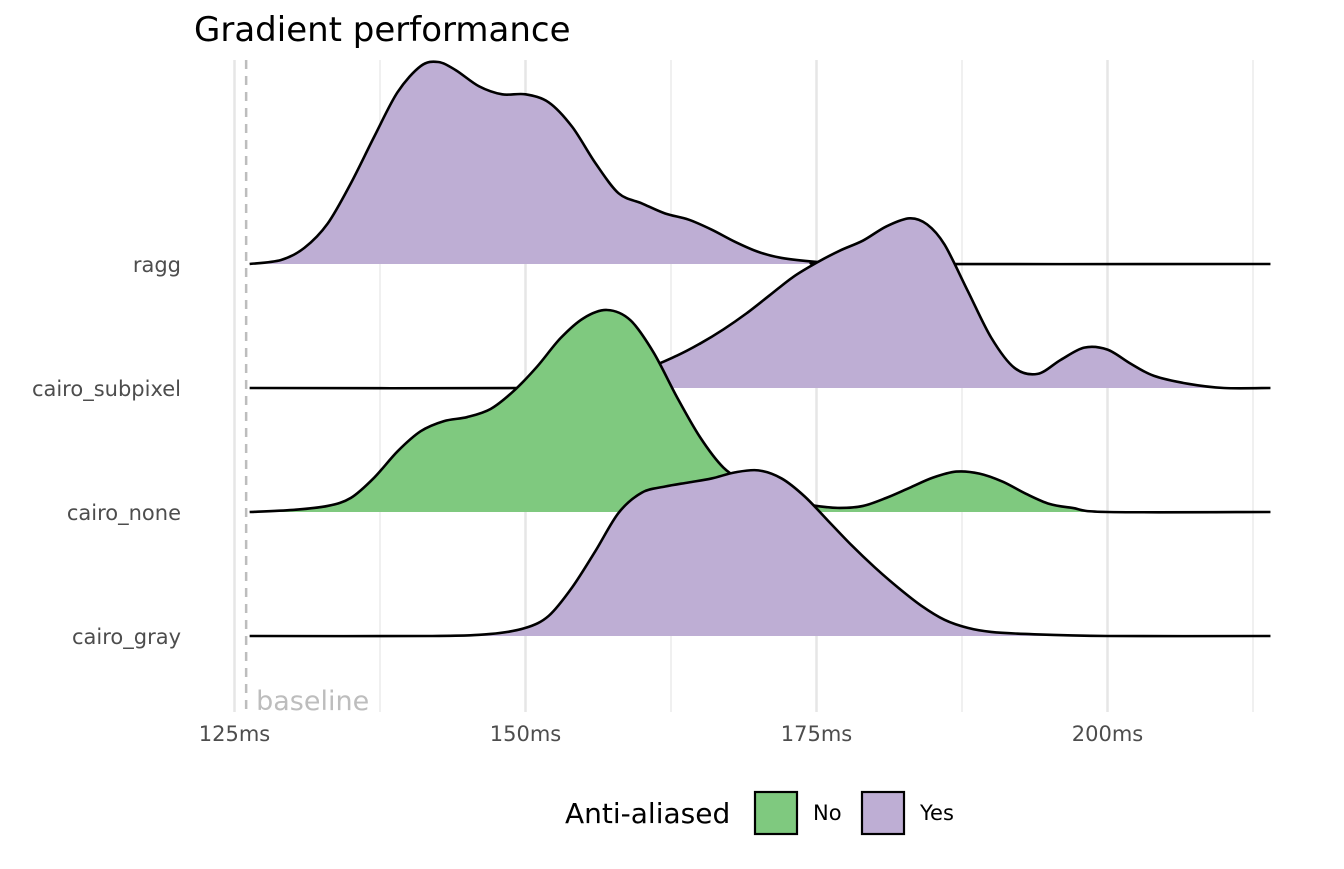  I want to click on ridge-cairo-gray, so click(760, 553).